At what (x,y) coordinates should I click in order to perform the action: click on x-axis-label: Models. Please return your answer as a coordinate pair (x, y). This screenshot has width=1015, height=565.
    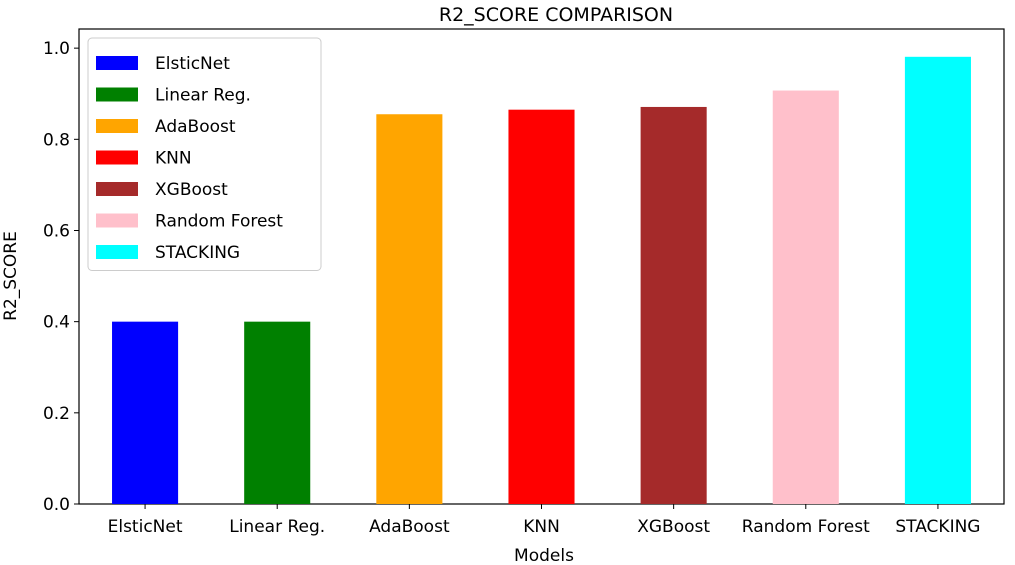
    Looking at the image, I should click on (544, 555).